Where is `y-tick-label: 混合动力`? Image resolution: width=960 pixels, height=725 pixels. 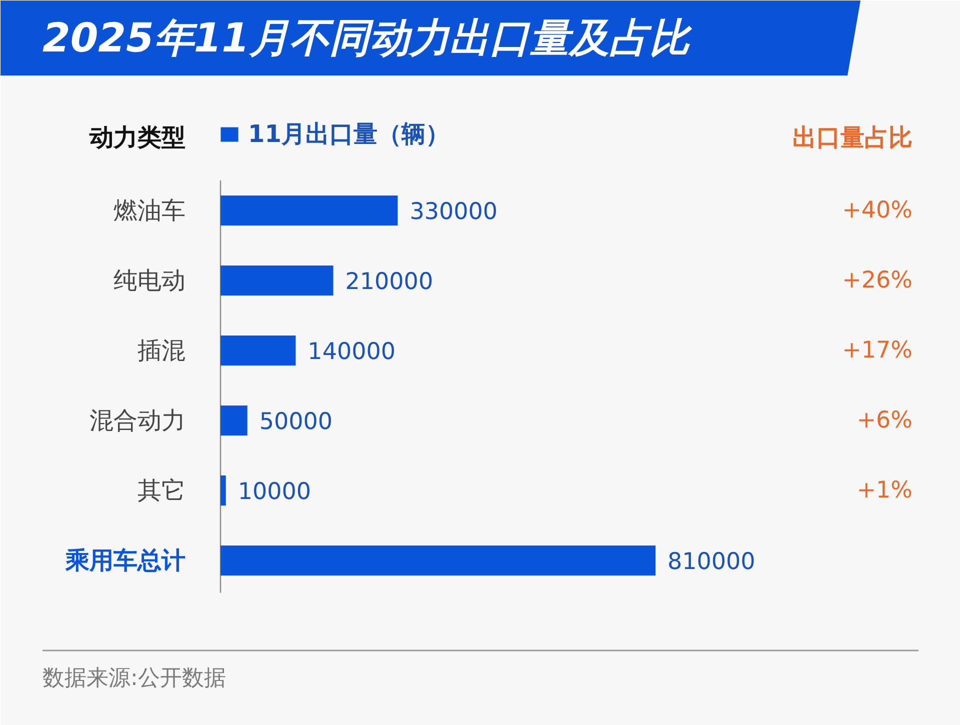
y-tick-label: 混合动力 is located at coordinates (138, 420).